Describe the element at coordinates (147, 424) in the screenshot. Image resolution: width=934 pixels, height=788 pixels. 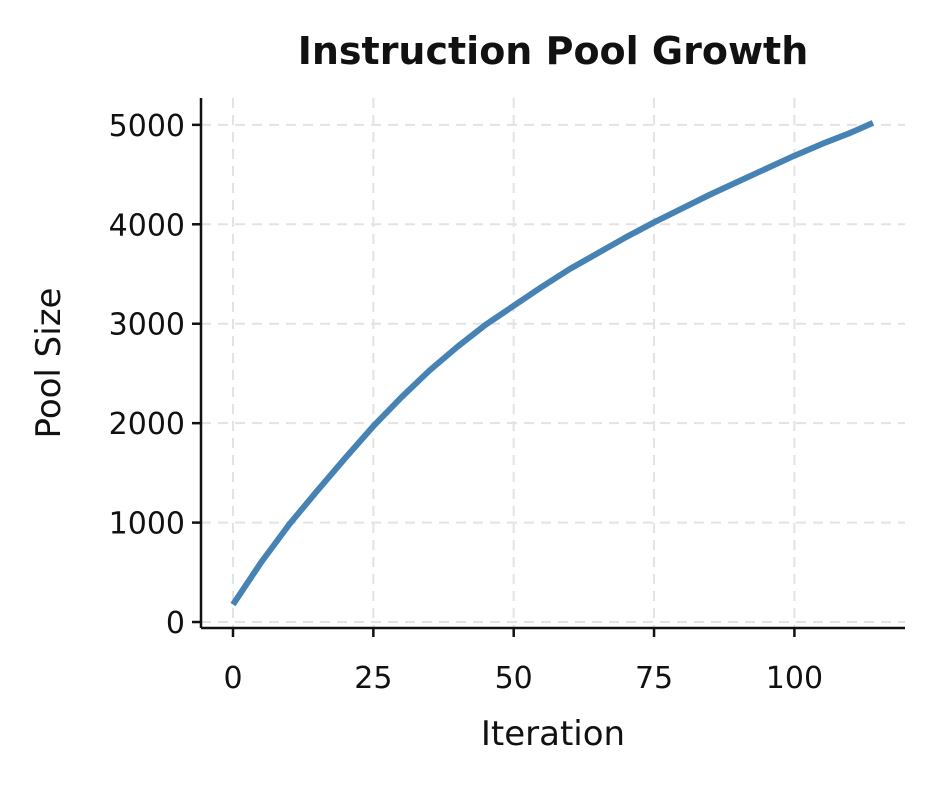
I see `y-tick-label: 2000` at that location.